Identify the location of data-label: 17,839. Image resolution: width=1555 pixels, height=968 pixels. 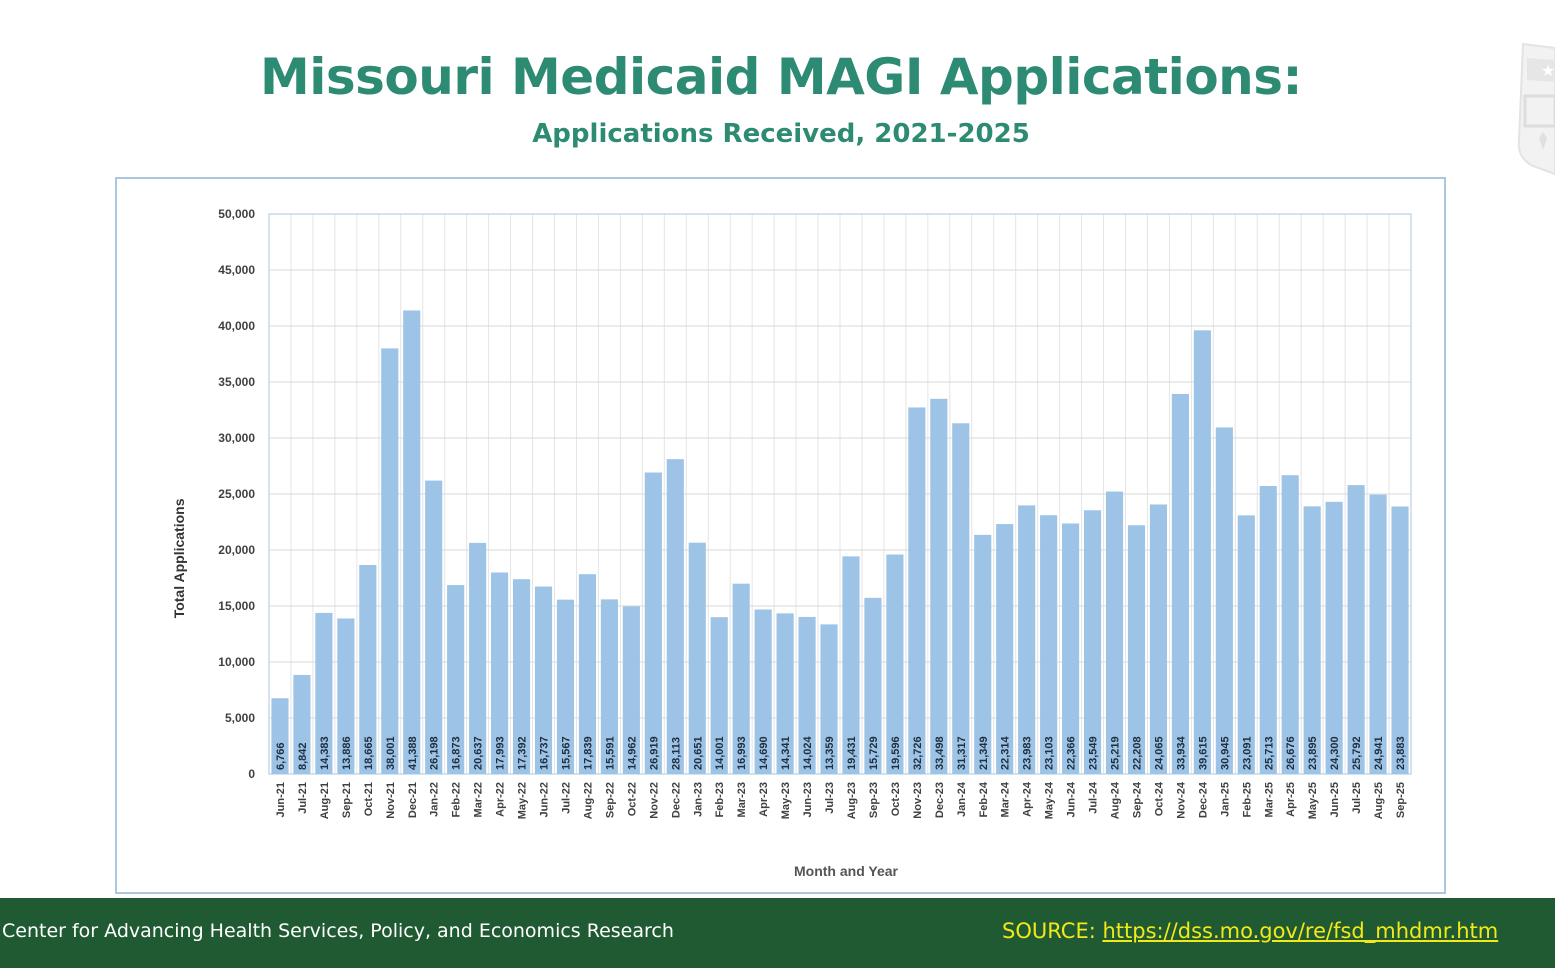
(588, 753).